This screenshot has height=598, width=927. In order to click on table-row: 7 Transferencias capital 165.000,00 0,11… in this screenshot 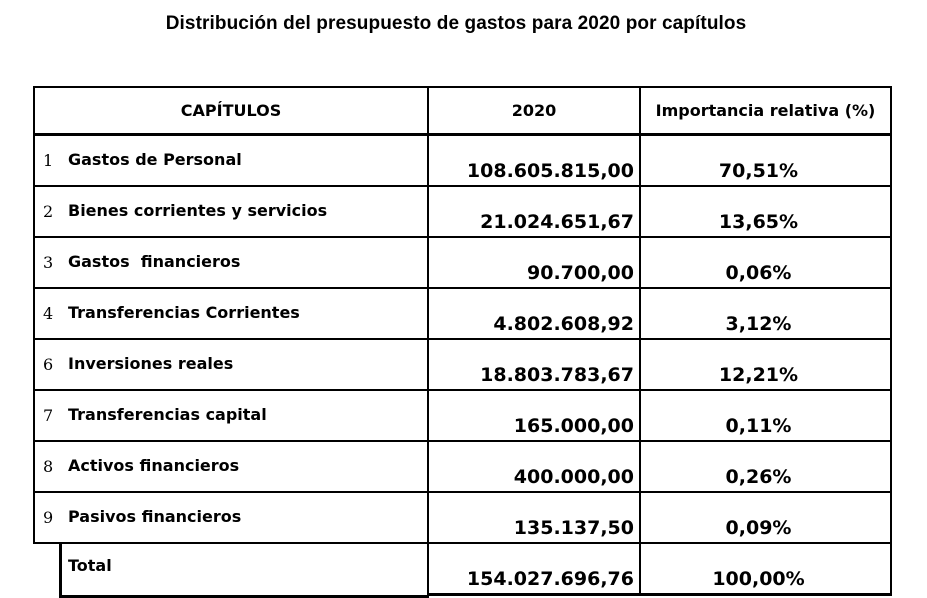, I will do `click(462, 416)`.